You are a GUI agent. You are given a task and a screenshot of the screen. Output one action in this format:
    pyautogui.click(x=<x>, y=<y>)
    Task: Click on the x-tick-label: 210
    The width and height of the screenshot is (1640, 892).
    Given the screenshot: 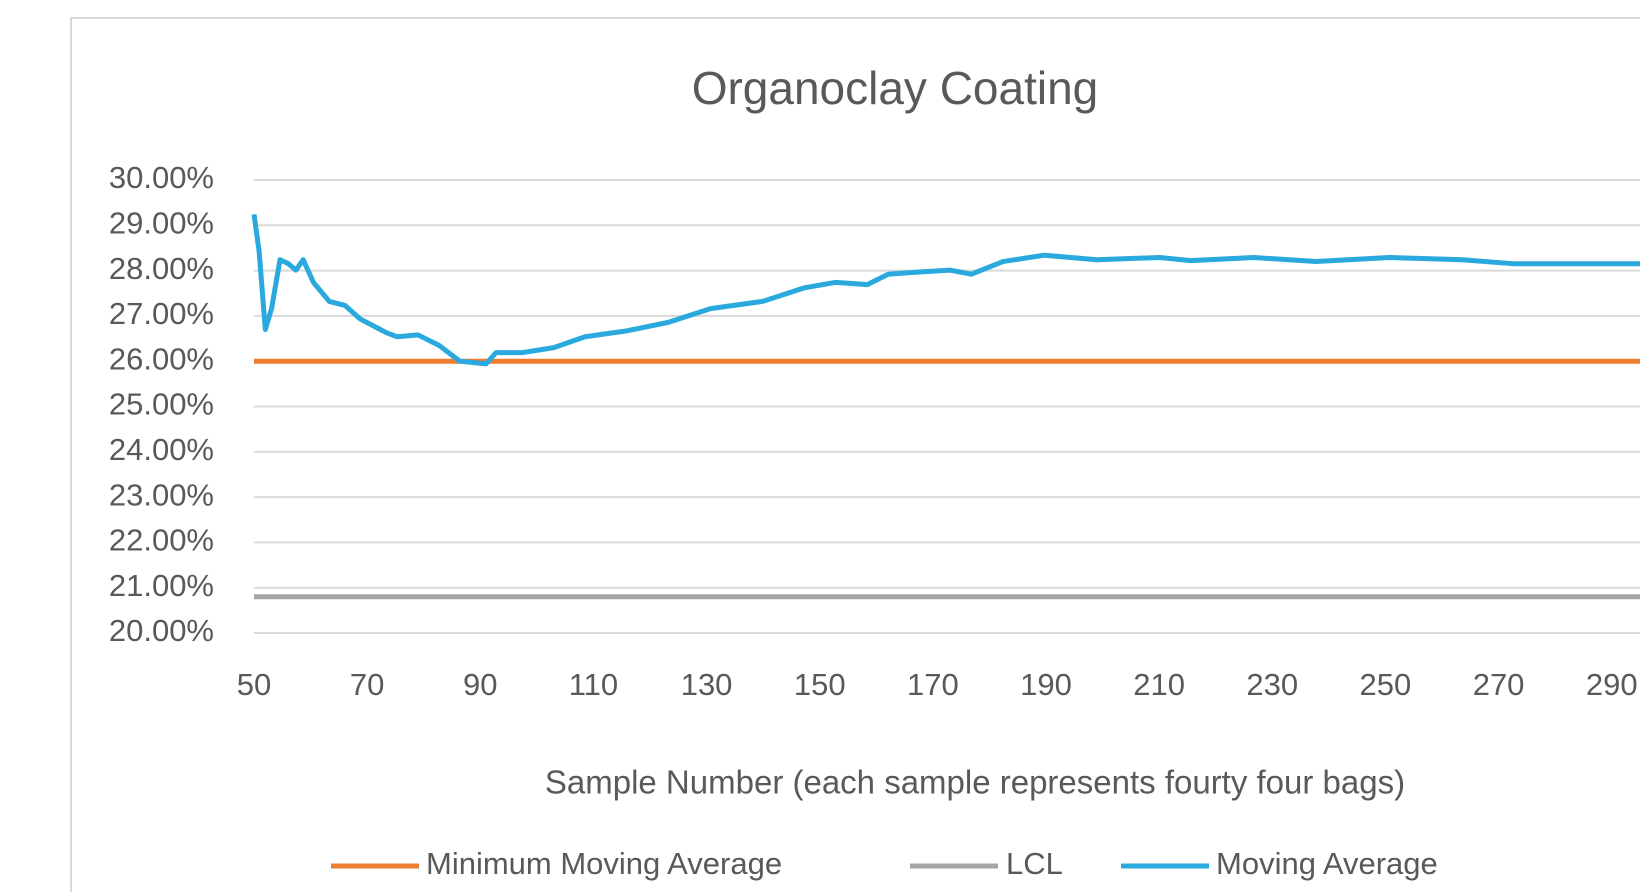 What is the action you would take?
    pyautogui.click(x=1159, y=684)
    